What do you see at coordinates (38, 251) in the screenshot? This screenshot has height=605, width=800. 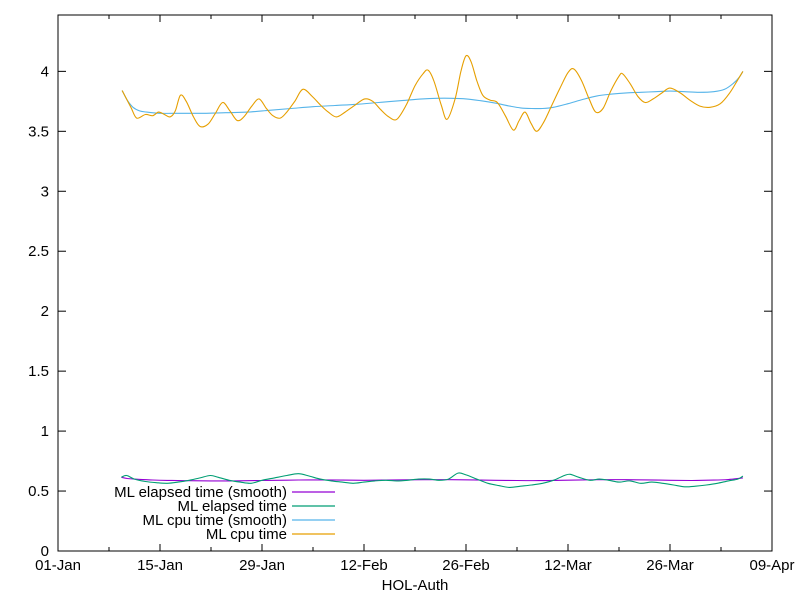 I see `y-tick-label: 2.5` at bounding box center [38, 251].